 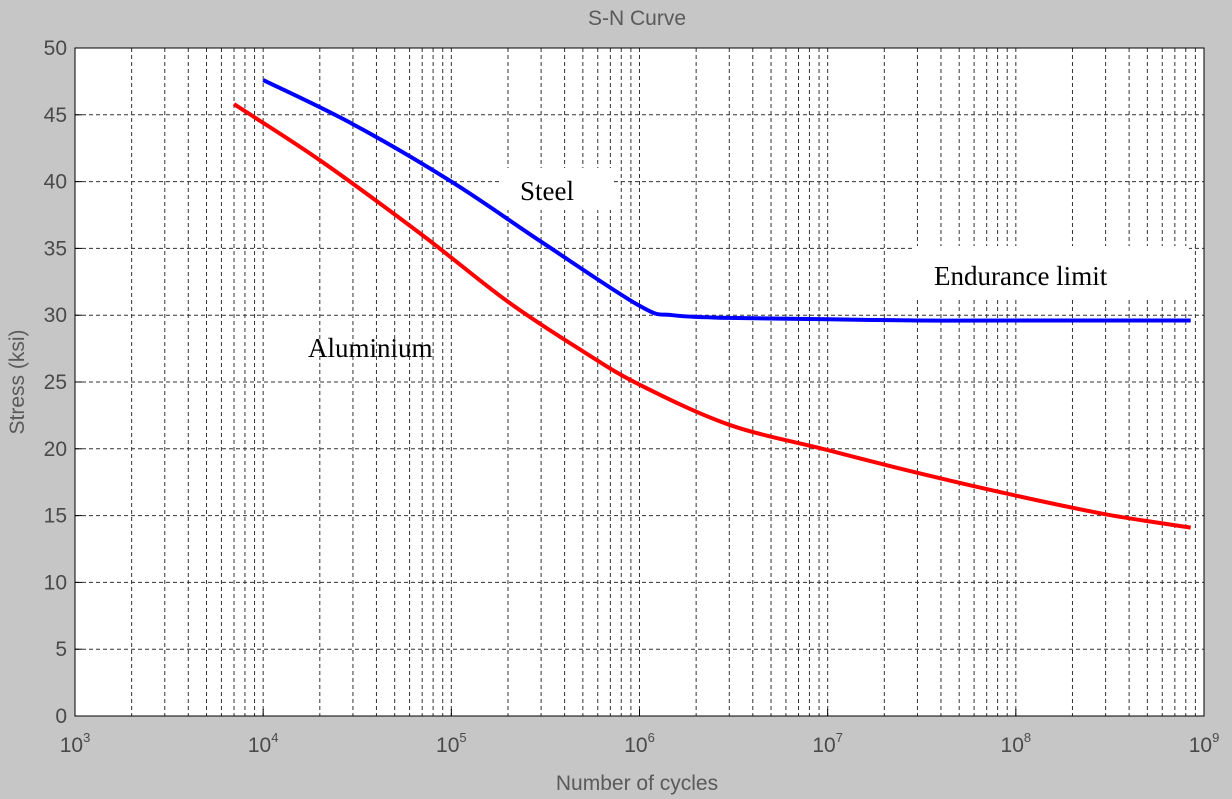 I want to click on y-tick-label: 30, so click(x=55, y=315).